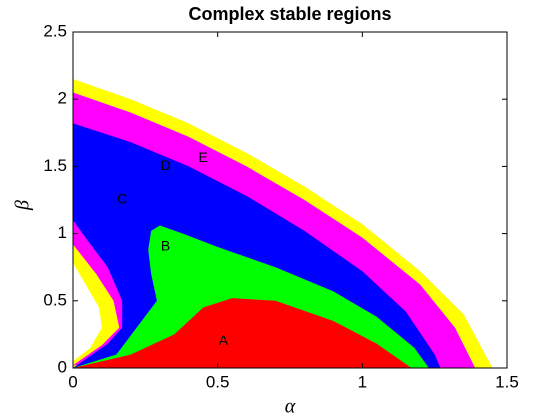  Describe the element at coordinates (166, 165) in the screenshot. I see `region-label: D` at that location.